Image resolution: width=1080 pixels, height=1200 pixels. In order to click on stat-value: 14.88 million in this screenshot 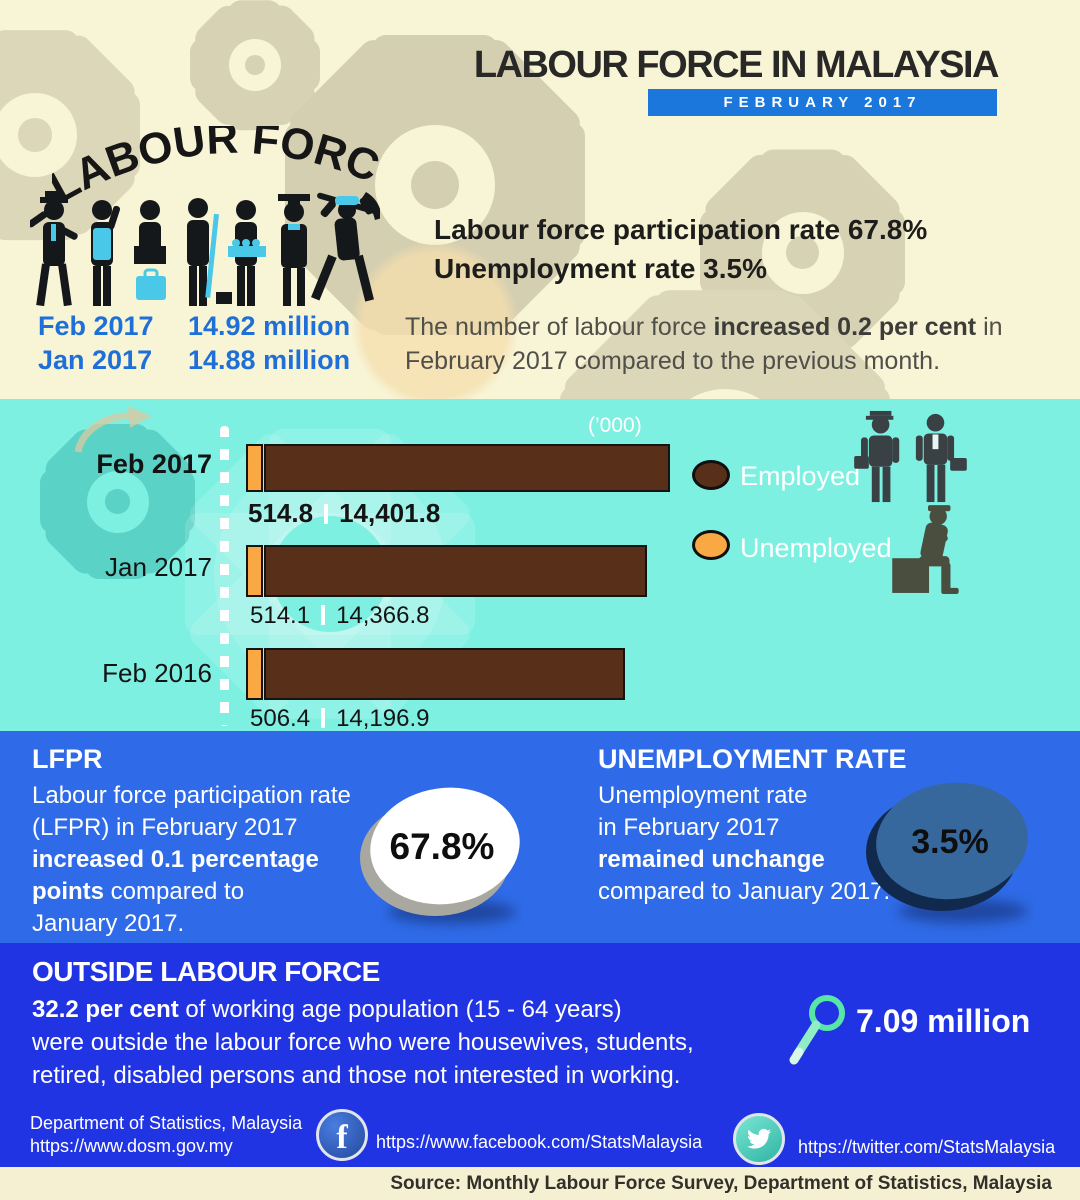, I will do `click(269, 360)`.